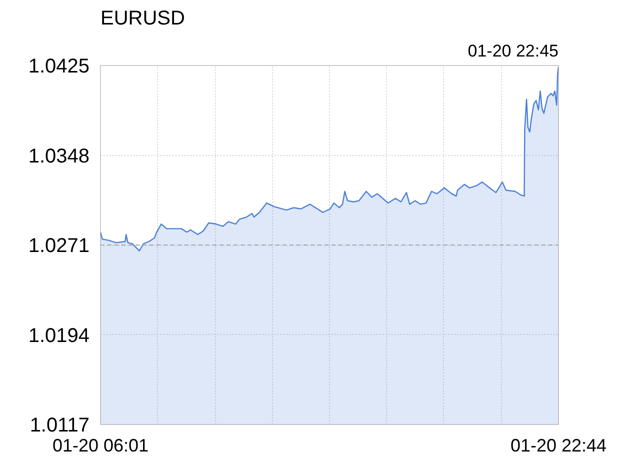 Image resolution: width=620 pixels, height=460 pixels. What do you see at coordinates (513, 51) in the screenshot?
I see `text: 01-20 22:45` at bounding box center [513, 51].